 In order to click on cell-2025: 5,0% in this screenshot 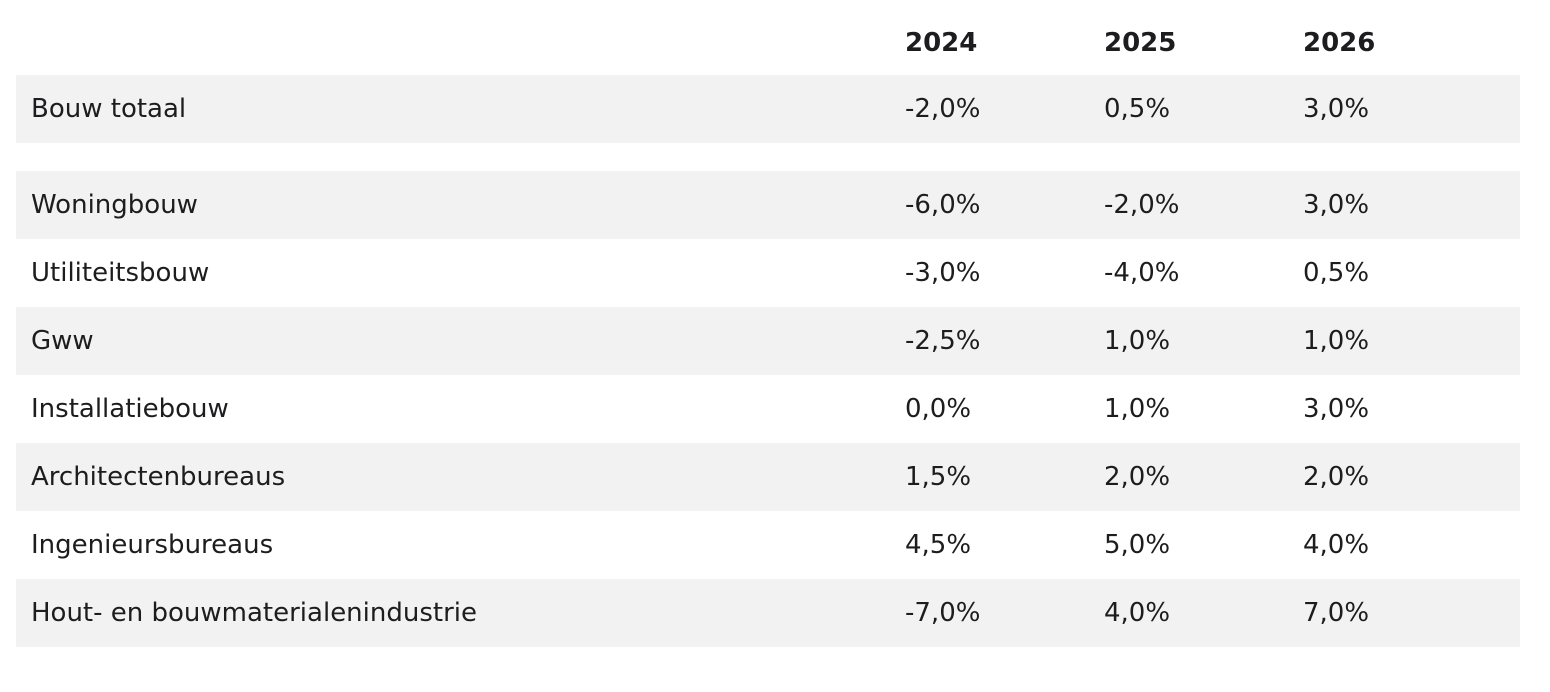, I will do `click(1137, 545)`.